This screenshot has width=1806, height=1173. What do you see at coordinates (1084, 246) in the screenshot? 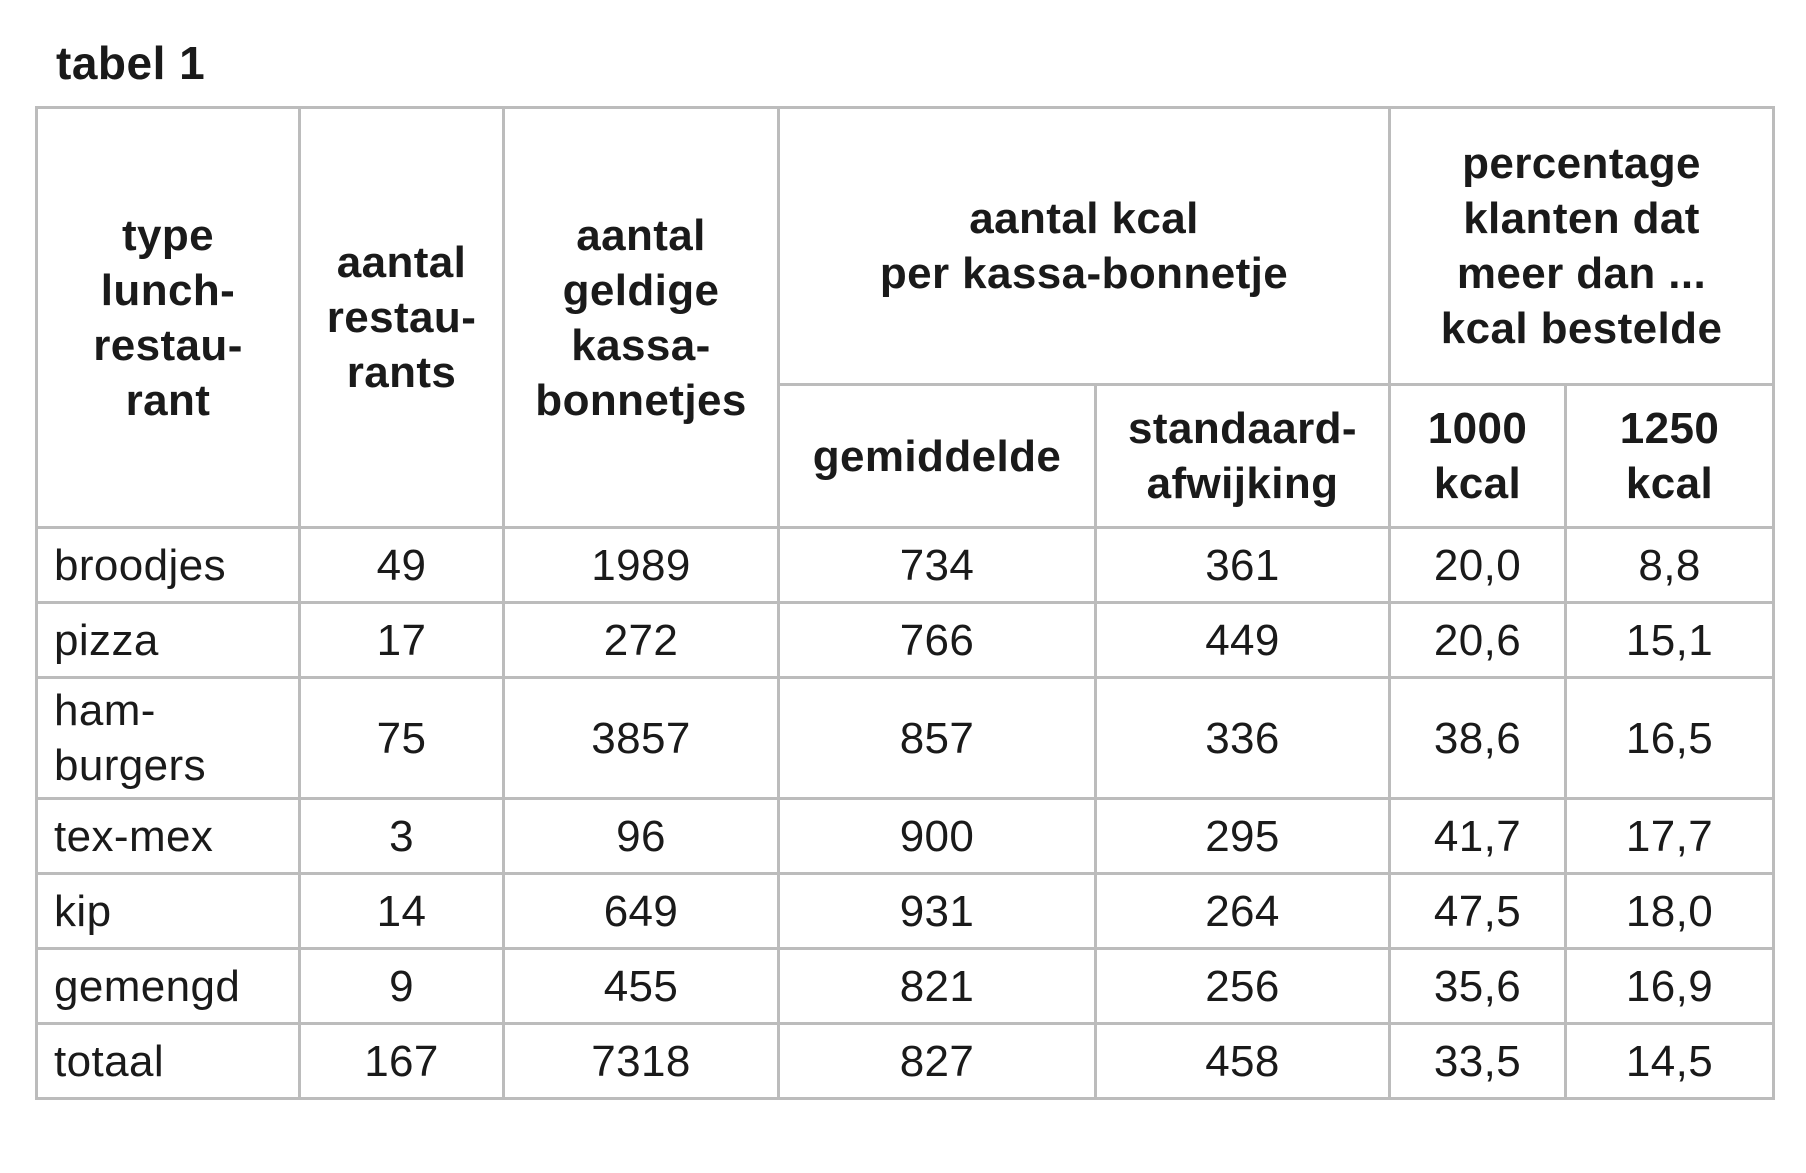
I see `group-header-aantal-kcal-per-kassa-bonnetje: aantal kcal per kassa-bonnetje` at bounding box center [1084, 246].